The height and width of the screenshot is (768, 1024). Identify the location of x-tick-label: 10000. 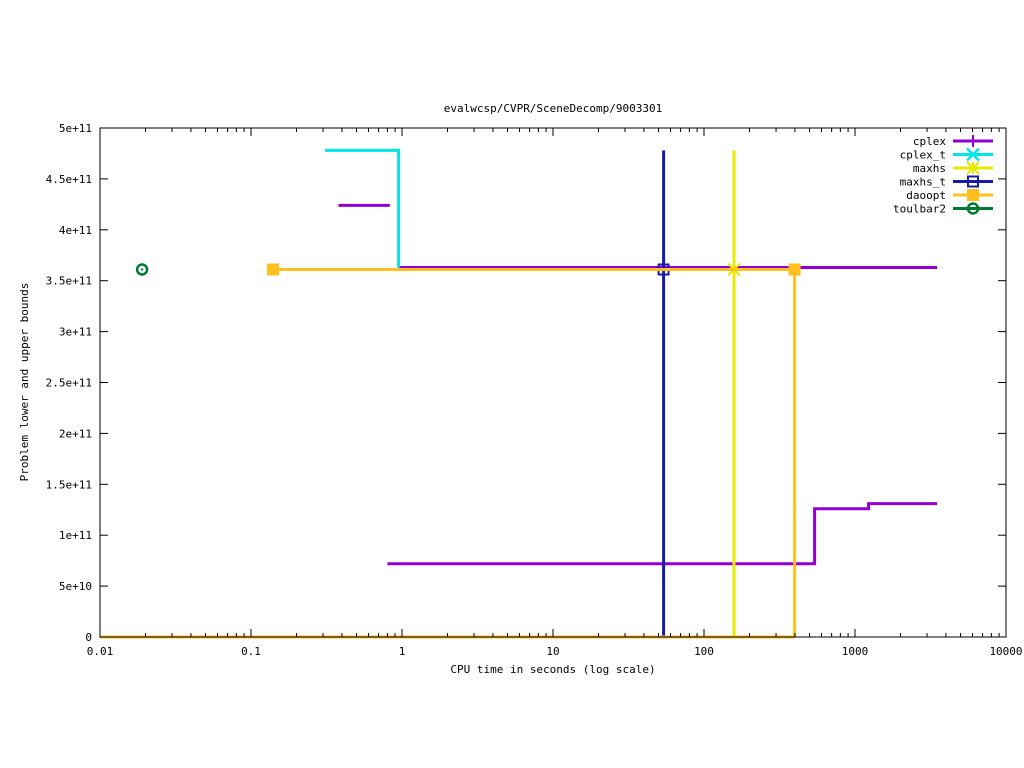
(1005, 651).